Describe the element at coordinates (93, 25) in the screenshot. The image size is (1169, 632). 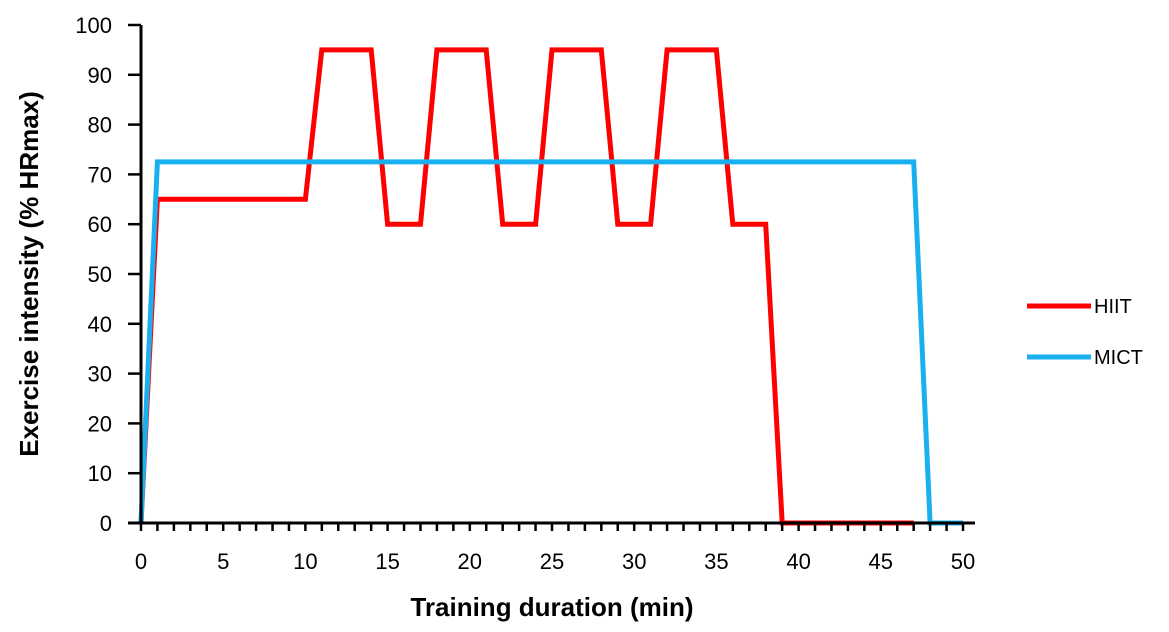
I see `y-tick-label: 100` at that location.